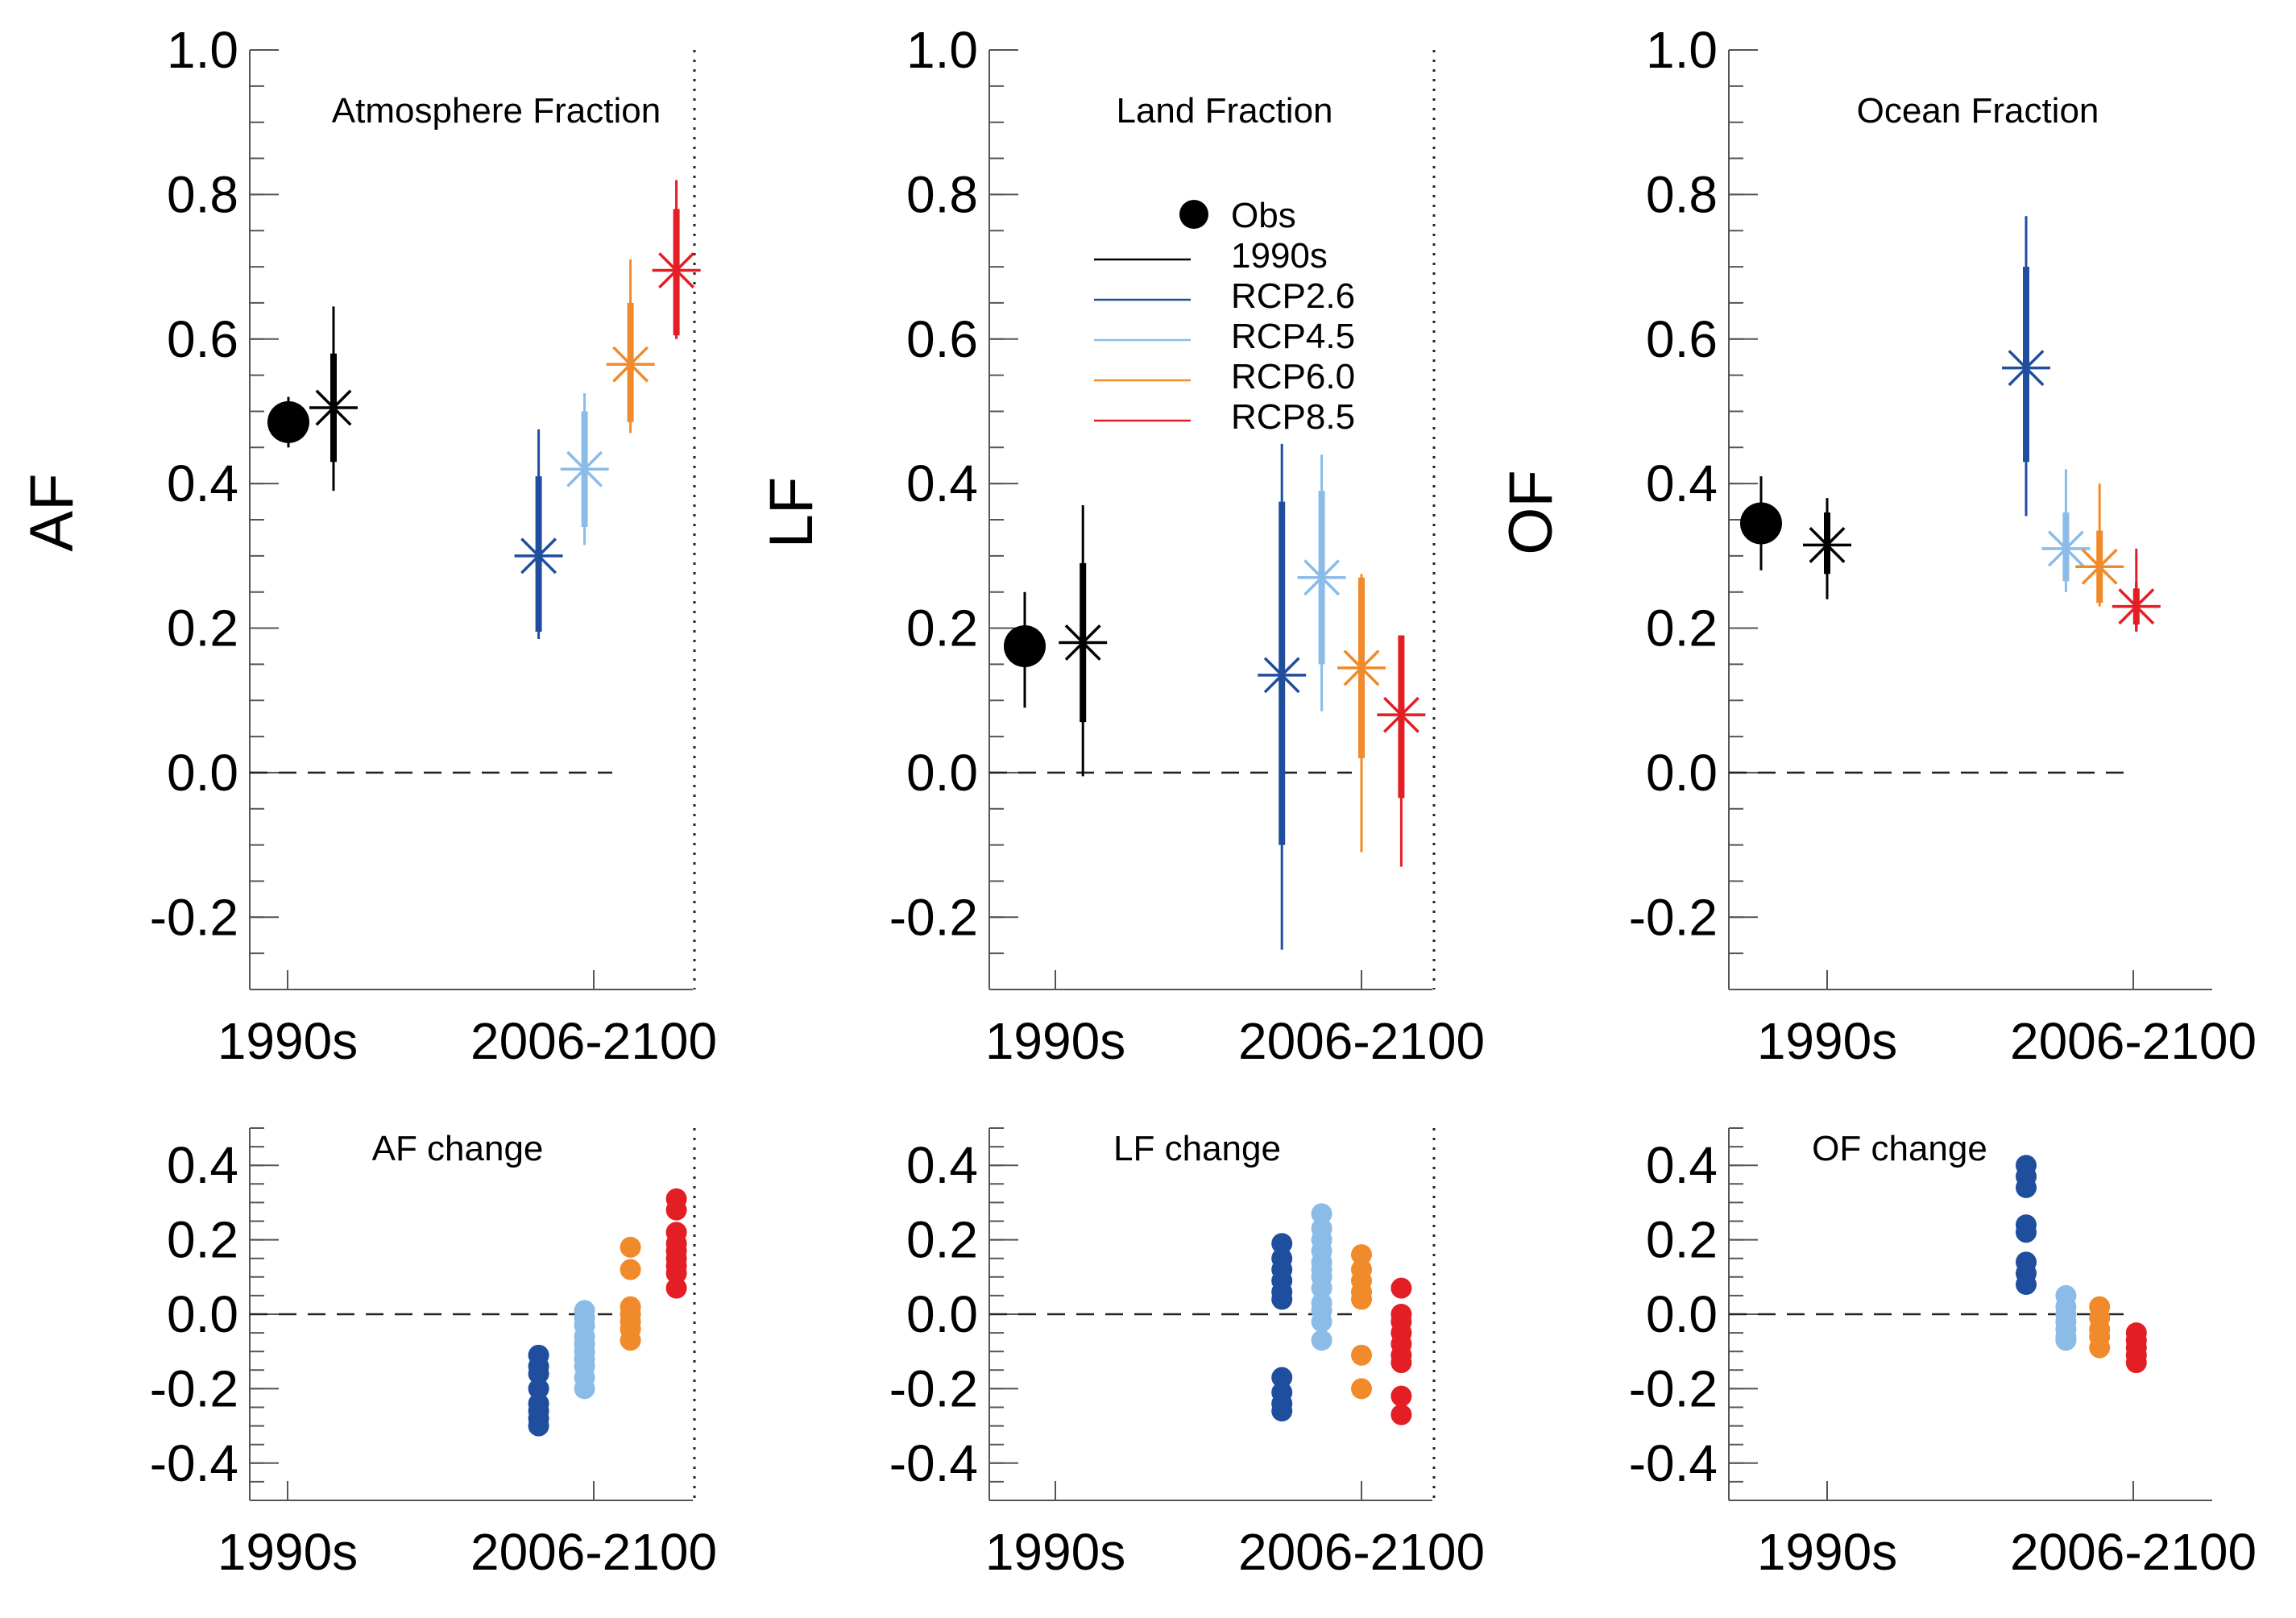 The height and width of the screenshot is (1618, 2296). Describe the element at coordinates (1224, 111) in the screenshot. I see `panel-title: Land Fraction` at that location.